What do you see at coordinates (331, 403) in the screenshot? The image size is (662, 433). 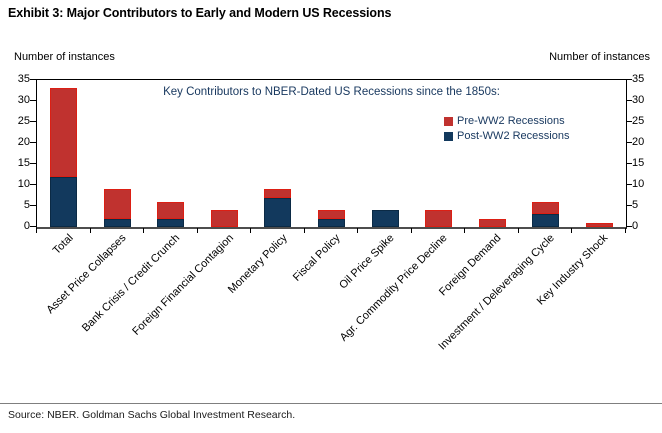 I see `footer-divider` at bounding box center [331, 403].